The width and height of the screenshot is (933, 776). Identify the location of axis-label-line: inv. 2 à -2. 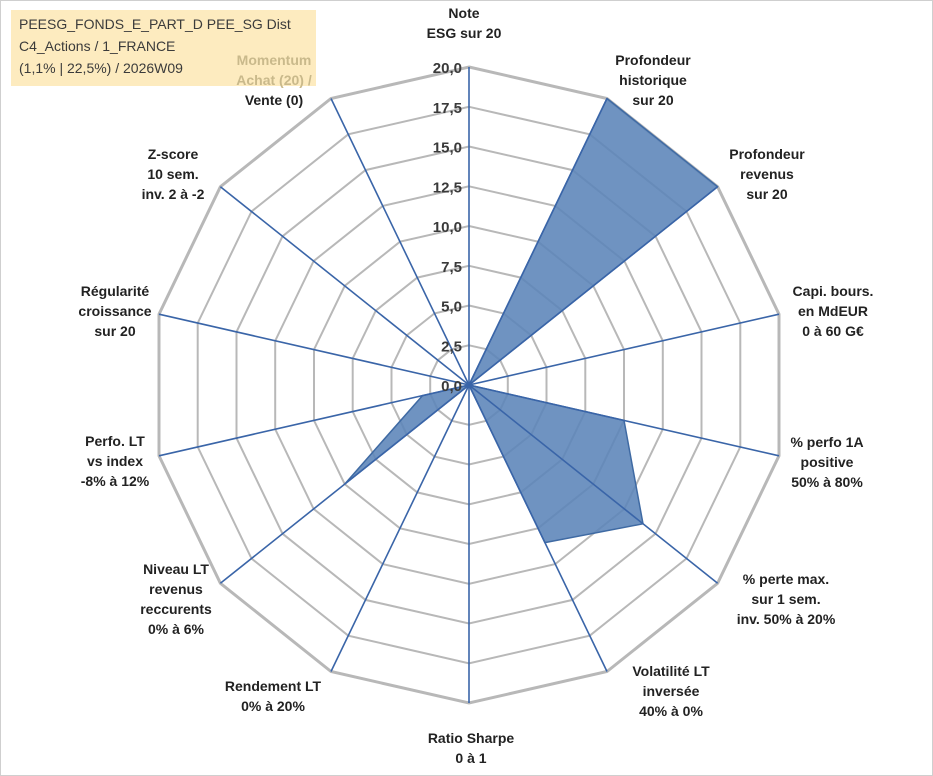
(173, 194).